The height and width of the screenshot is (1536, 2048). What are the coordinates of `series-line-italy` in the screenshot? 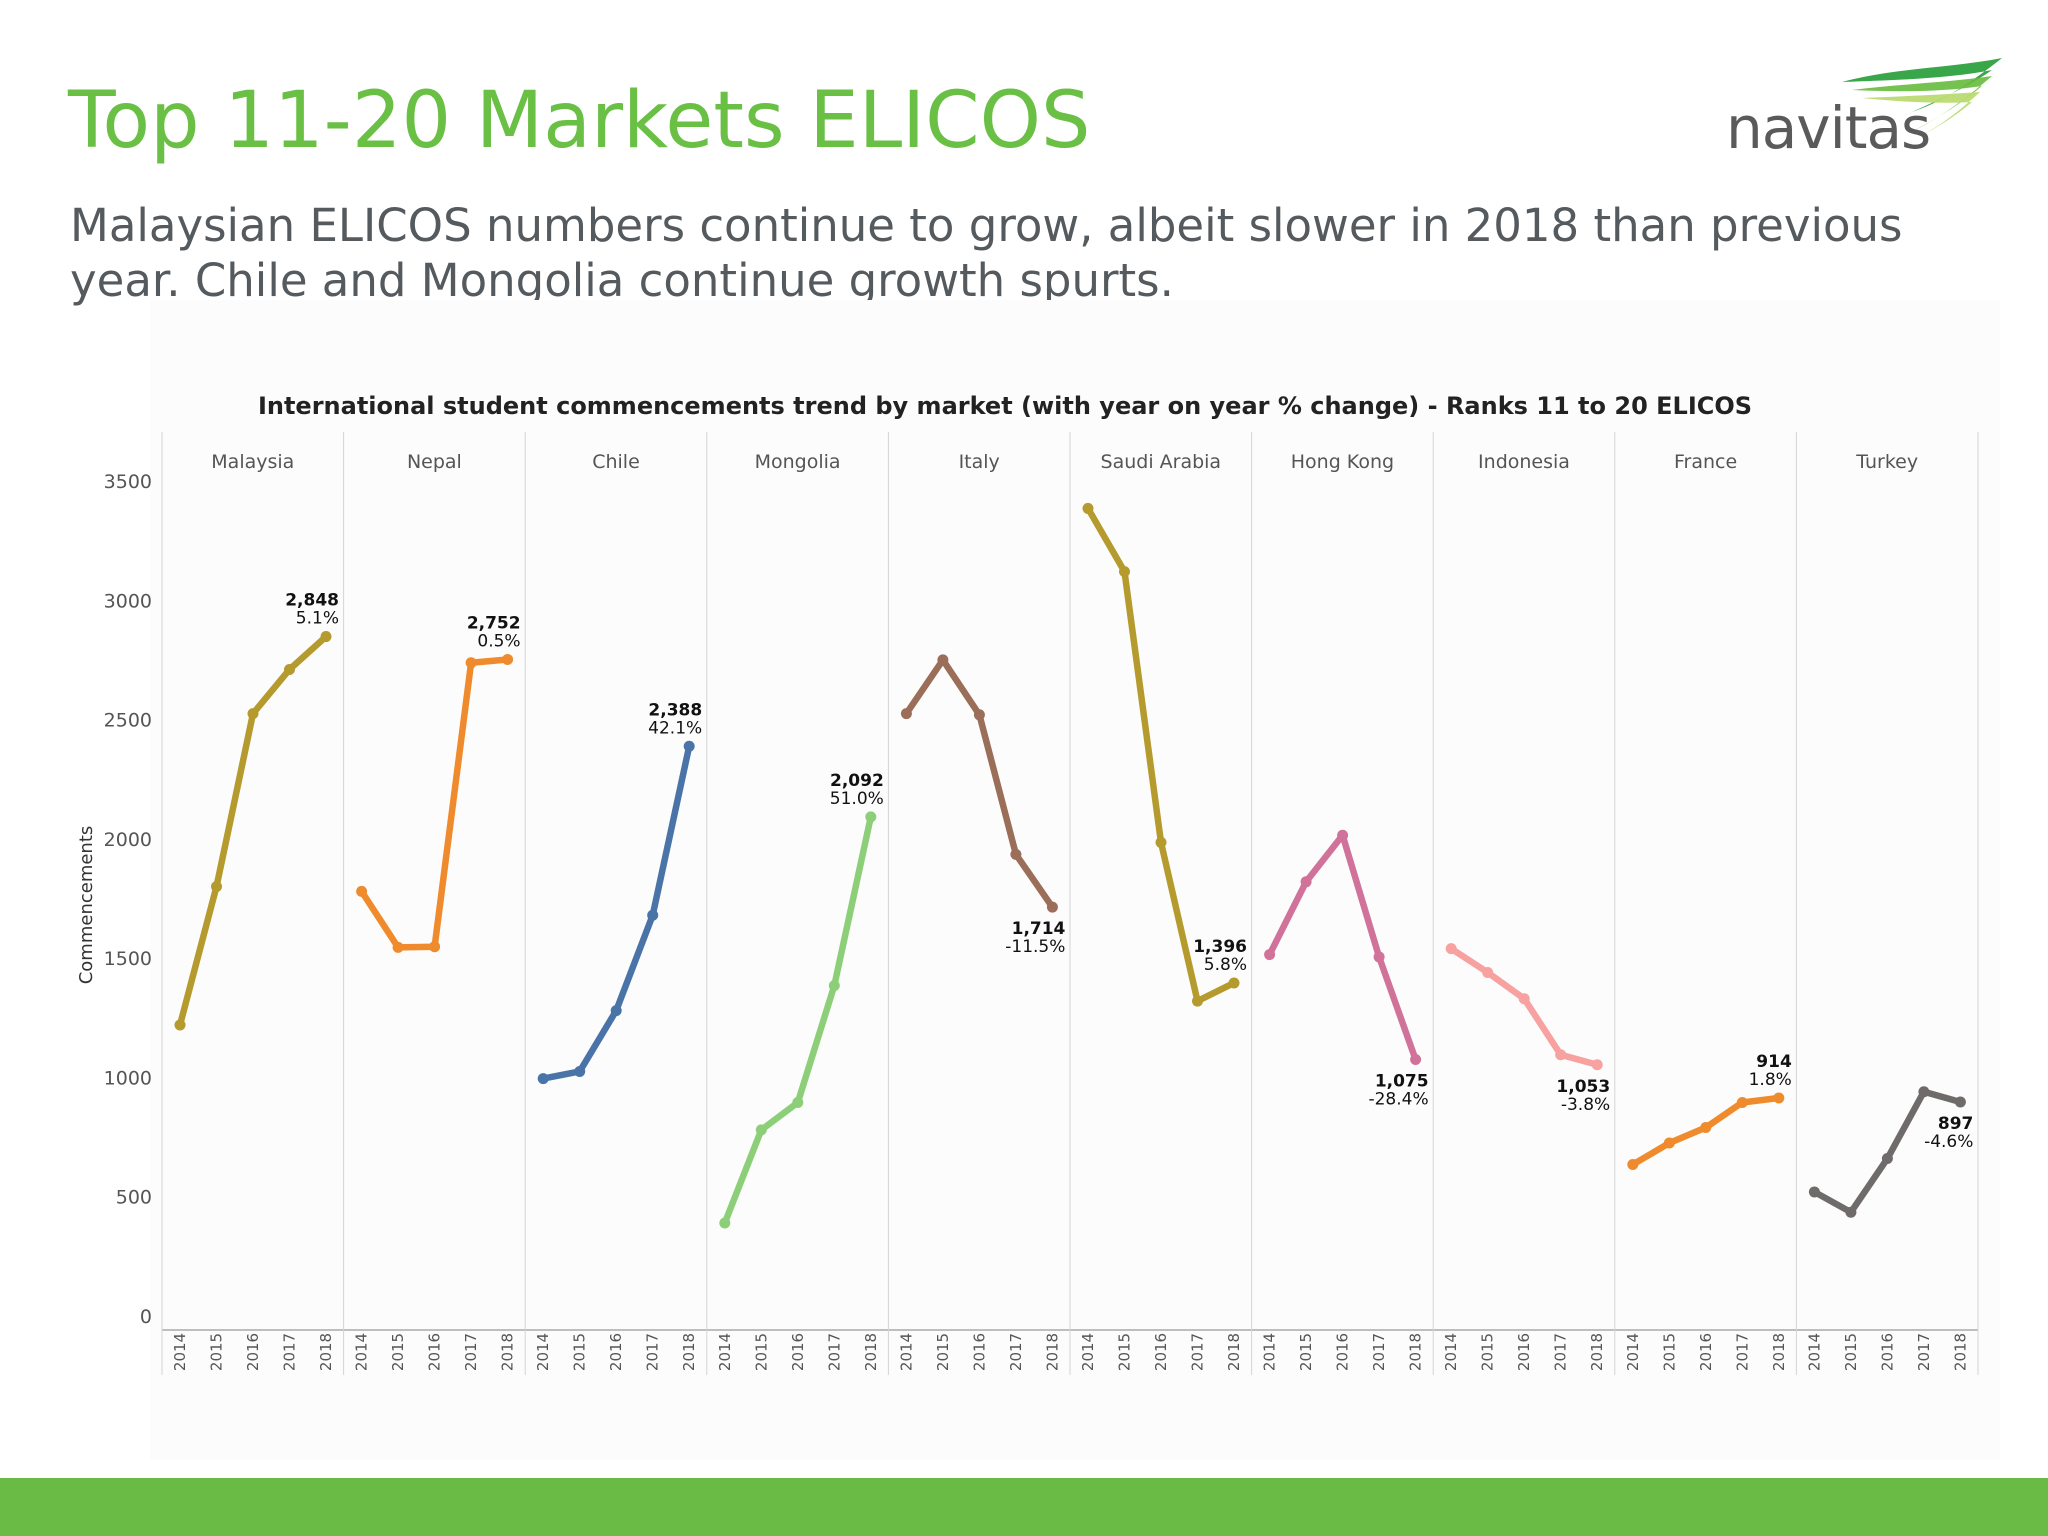 It's located at (979, 783).